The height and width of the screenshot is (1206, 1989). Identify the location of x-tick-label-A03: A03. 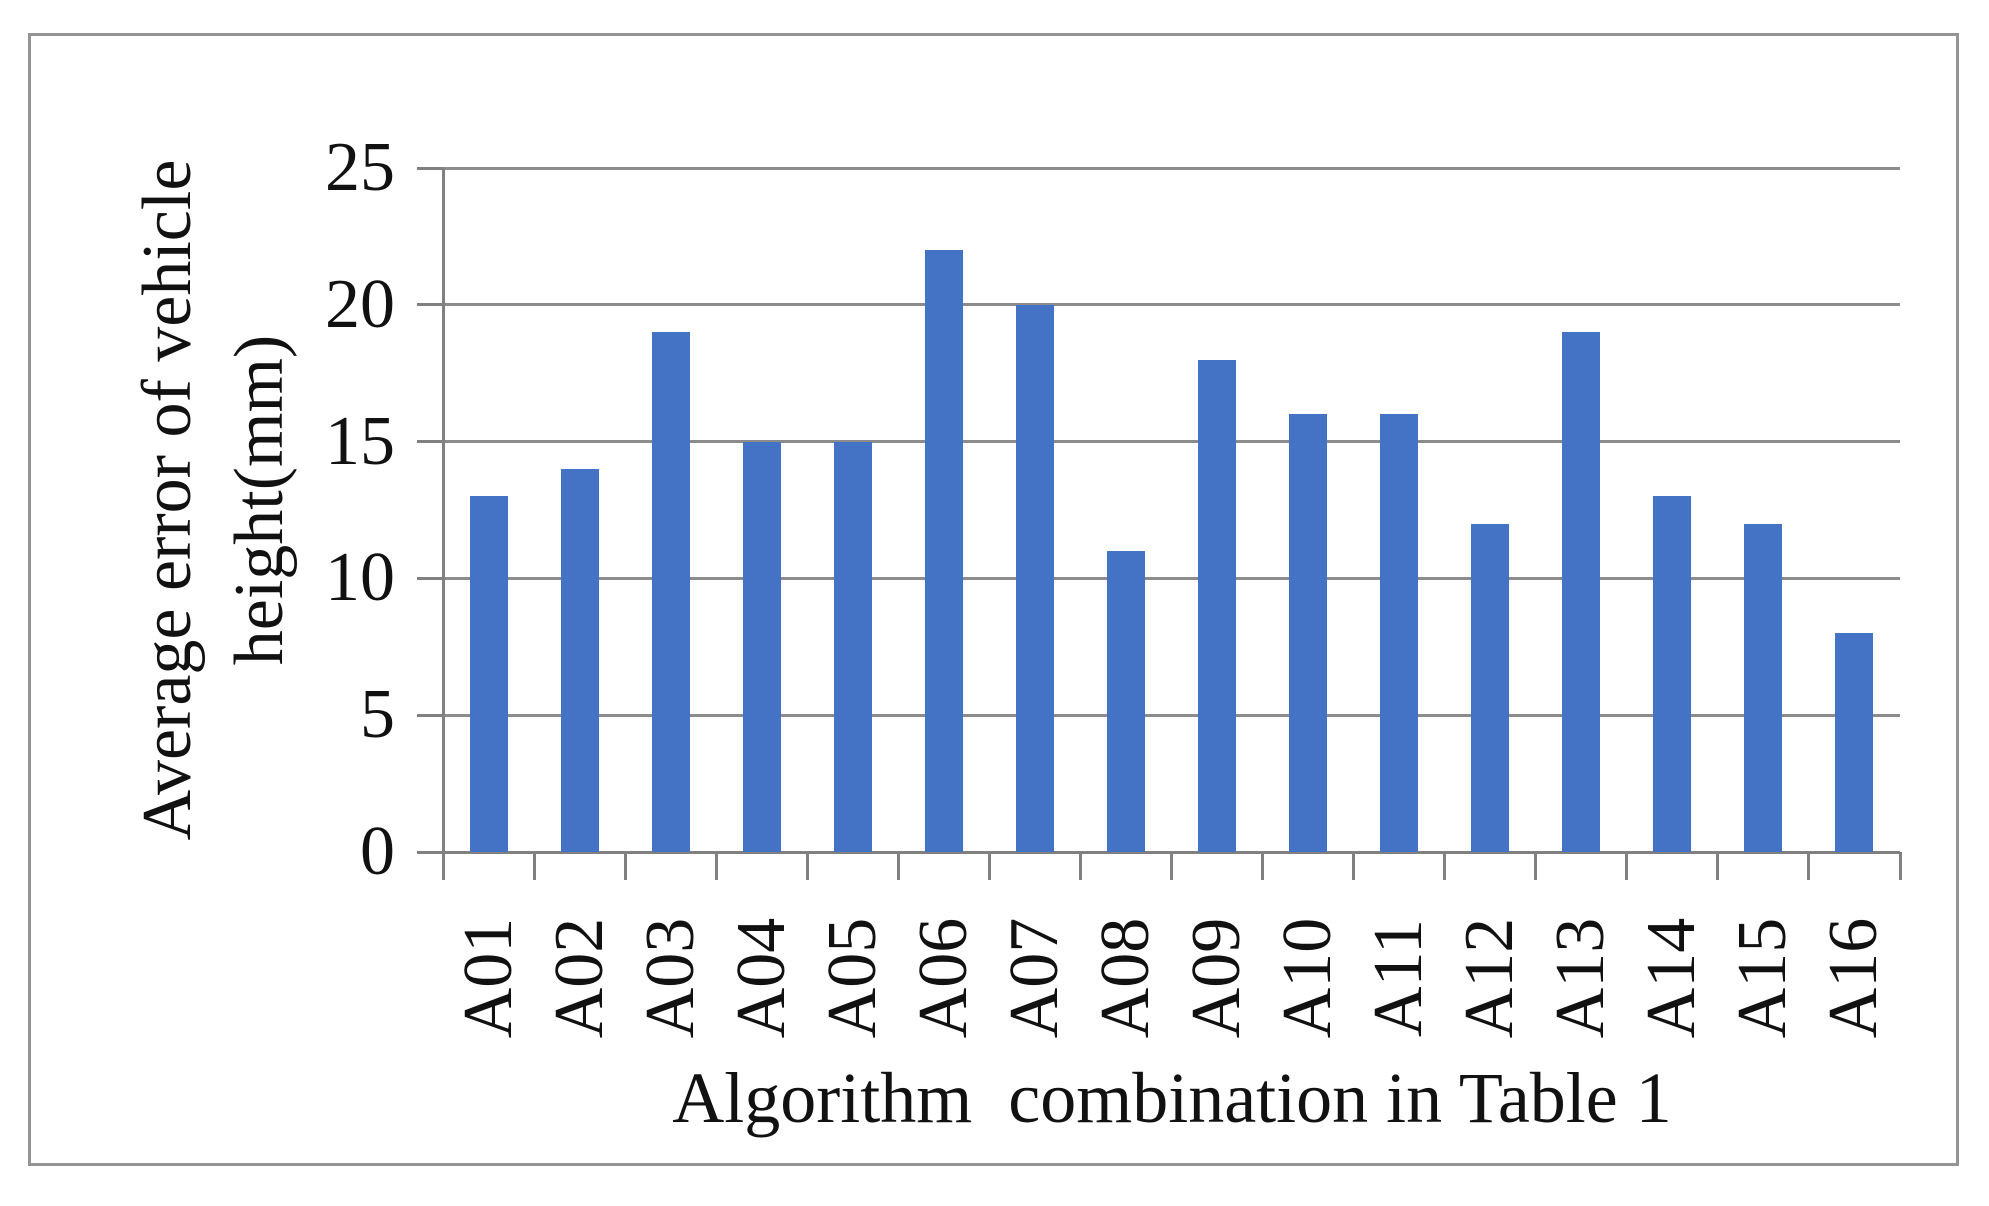
(670, 978).